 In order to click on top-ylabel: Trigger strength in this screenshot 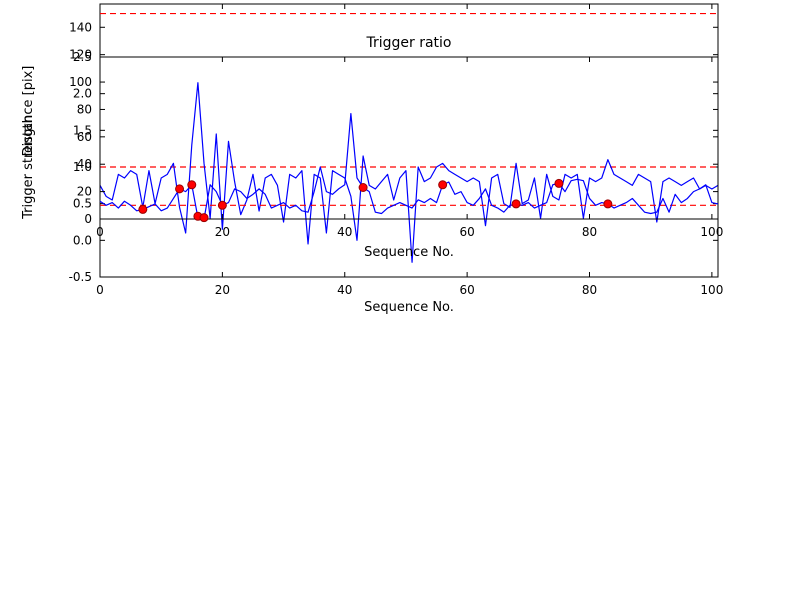, I will do `click(28, 167)`.